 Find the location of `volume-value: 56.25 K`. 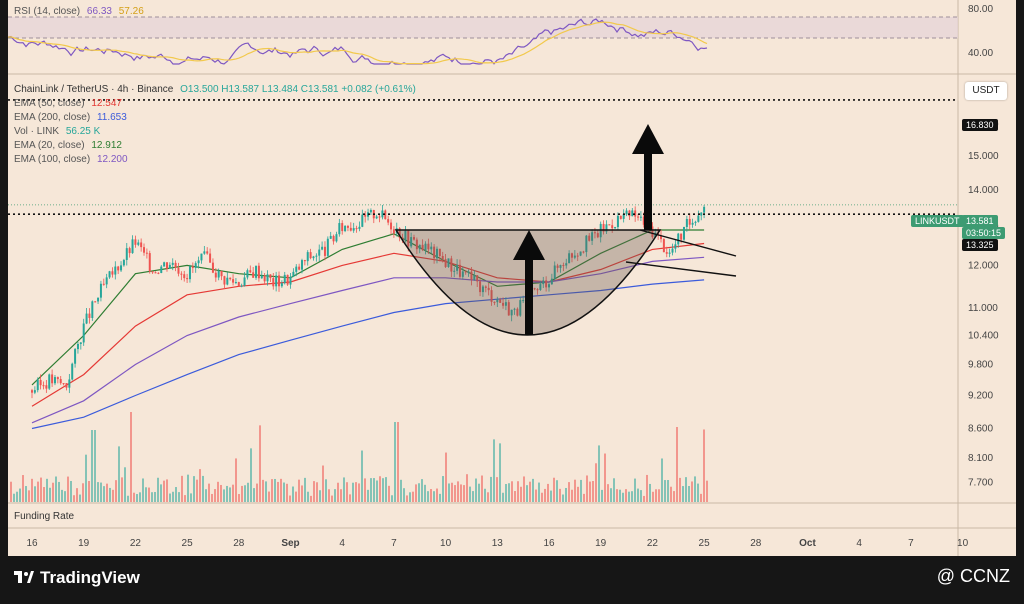

volume-value: 56.25 K is located at coordinates (83, 131).